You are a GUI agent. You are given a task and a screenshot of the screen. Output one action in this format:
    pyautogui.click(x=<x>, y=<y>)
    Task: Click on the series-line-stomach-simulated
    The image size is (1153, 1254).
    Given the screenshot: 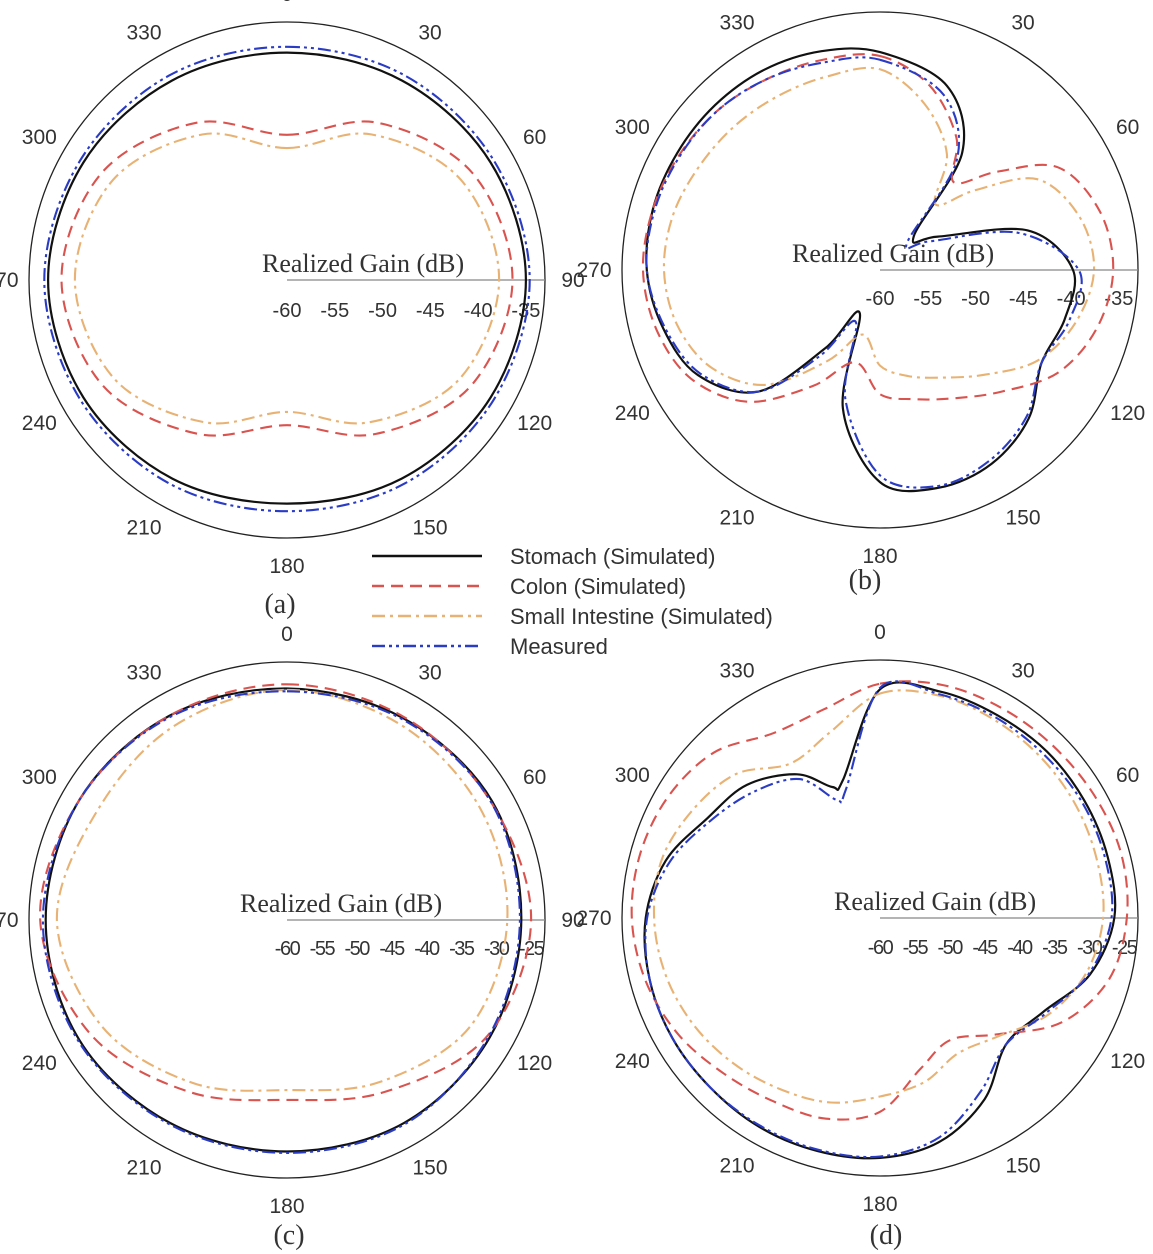 What is the action you would take?
    pyautogui.click(x=861, y=270)
    